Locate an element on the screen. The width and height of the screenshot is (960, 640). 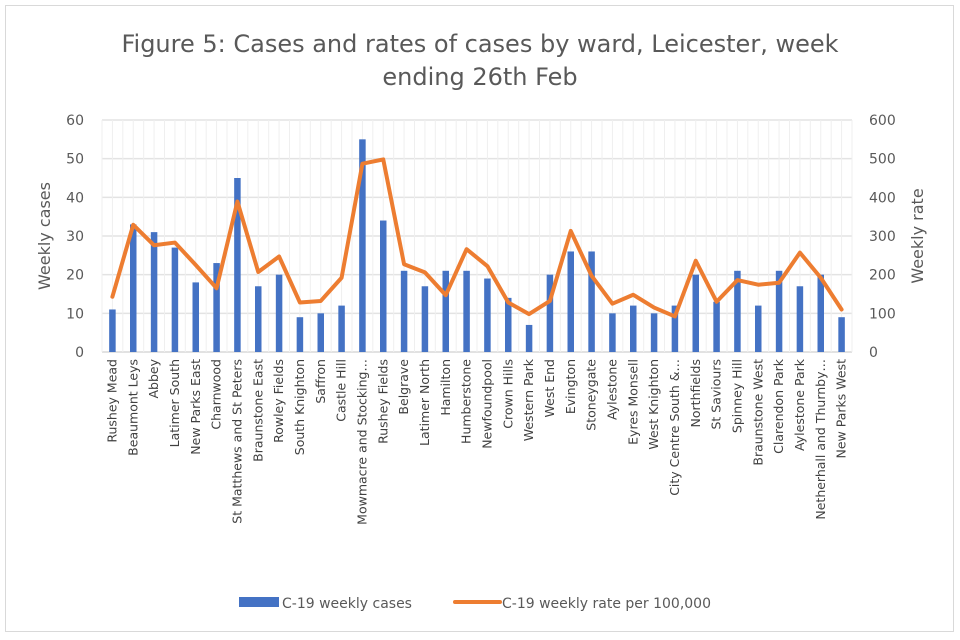
category-label: Eyres Monsell is located at coordinates (632, 402).